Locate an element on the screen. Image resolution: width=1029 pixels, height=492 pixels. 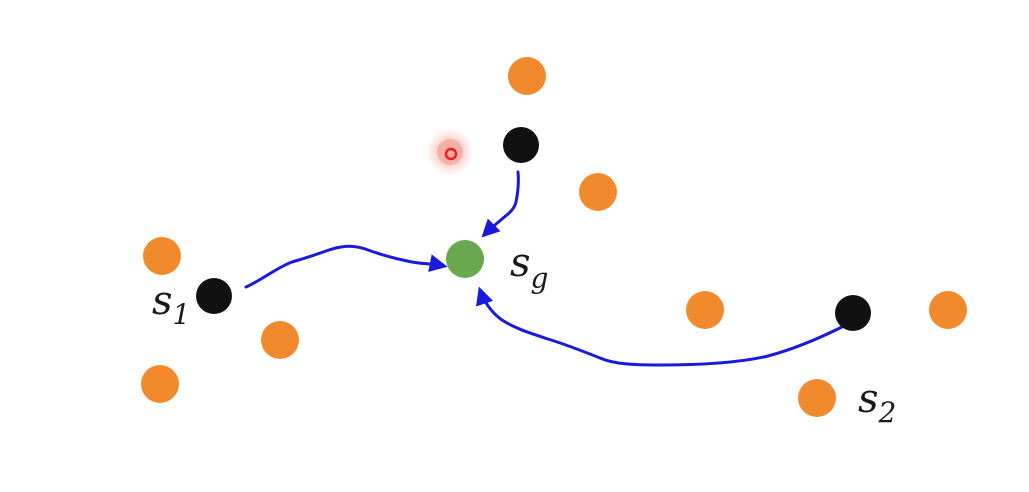
start-state-top-dot is located at coordinates (521, 145).